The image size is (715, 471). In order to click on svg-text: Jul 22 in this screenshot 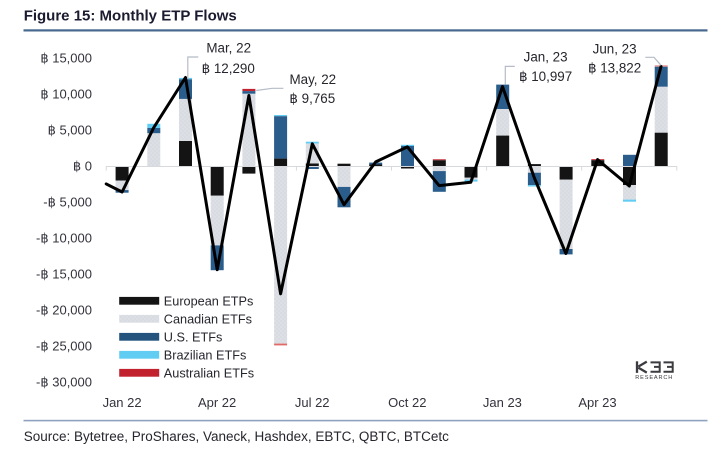, I will do `click(312, 402)`.